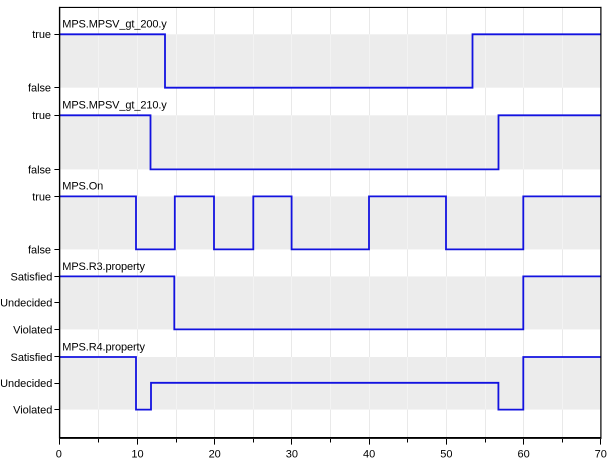 The image size is (610, 461). What do you see at coordinates (114, 106) in the screenshot?
I see `svg-text: MPS.MPSV_gt_210.y` at bounding box center [114, 106].